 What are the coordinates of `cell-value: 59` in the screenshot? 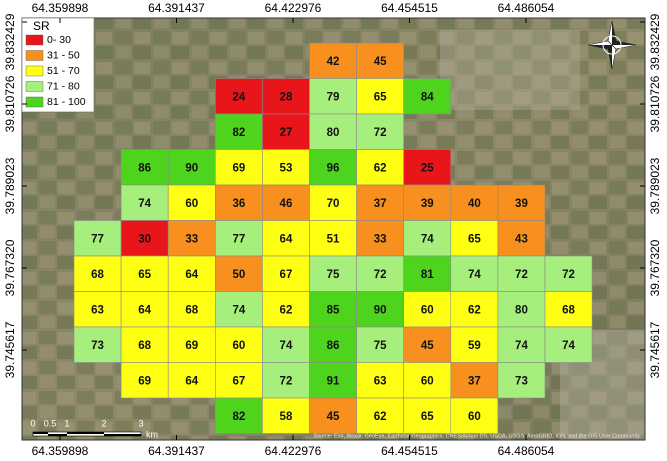 It's located at (474, 346).